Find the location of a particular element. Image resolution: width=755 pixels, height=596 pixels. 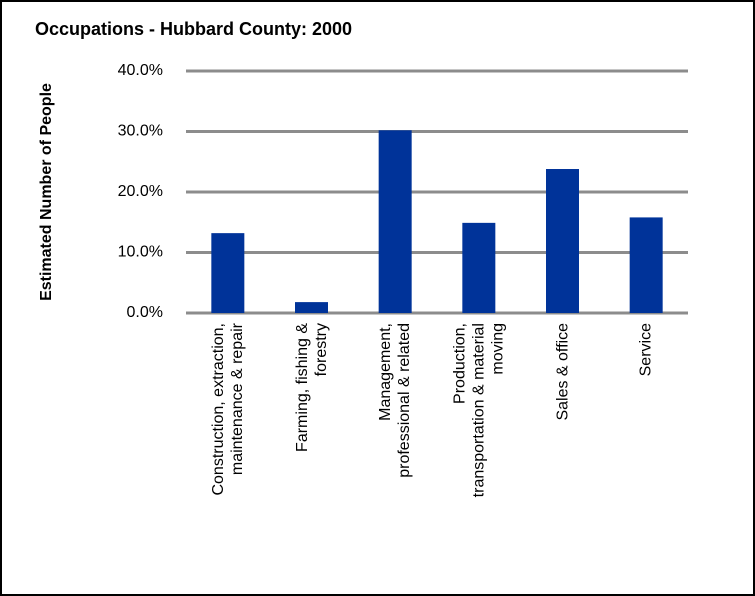

x-tick-label: Service is located at coordinates (646, 350).